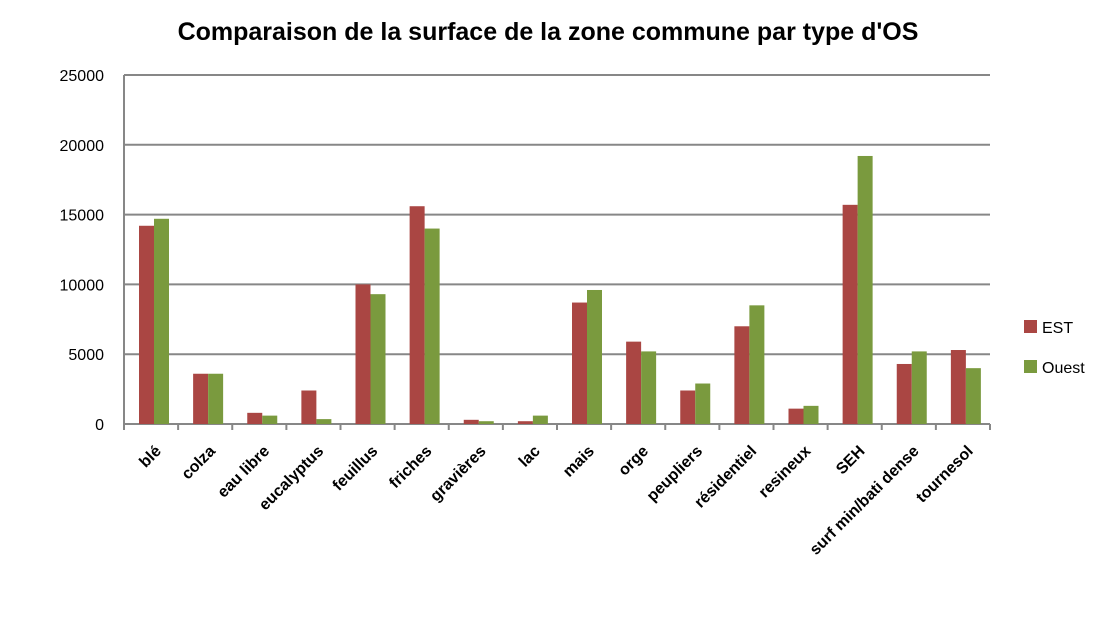  I want to click on legend-label-ouest: Ouest, so click(1063, 368).